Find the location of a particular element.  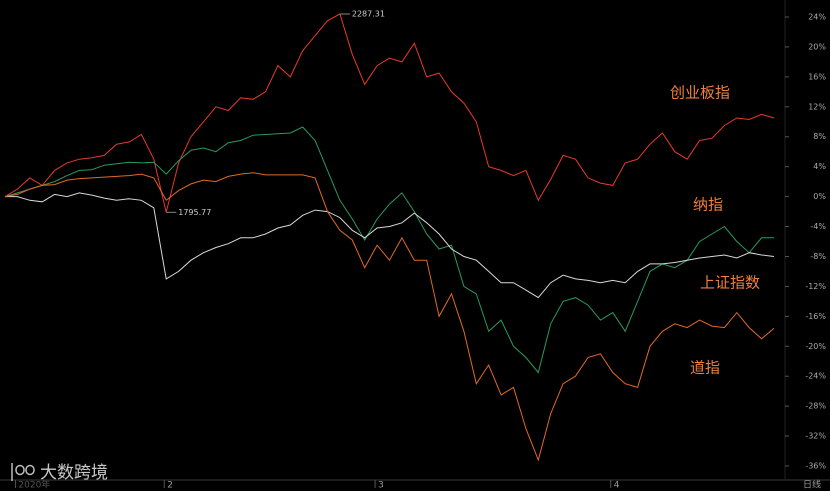

x-tick-label: 2 is located at coordinates (170, 486).